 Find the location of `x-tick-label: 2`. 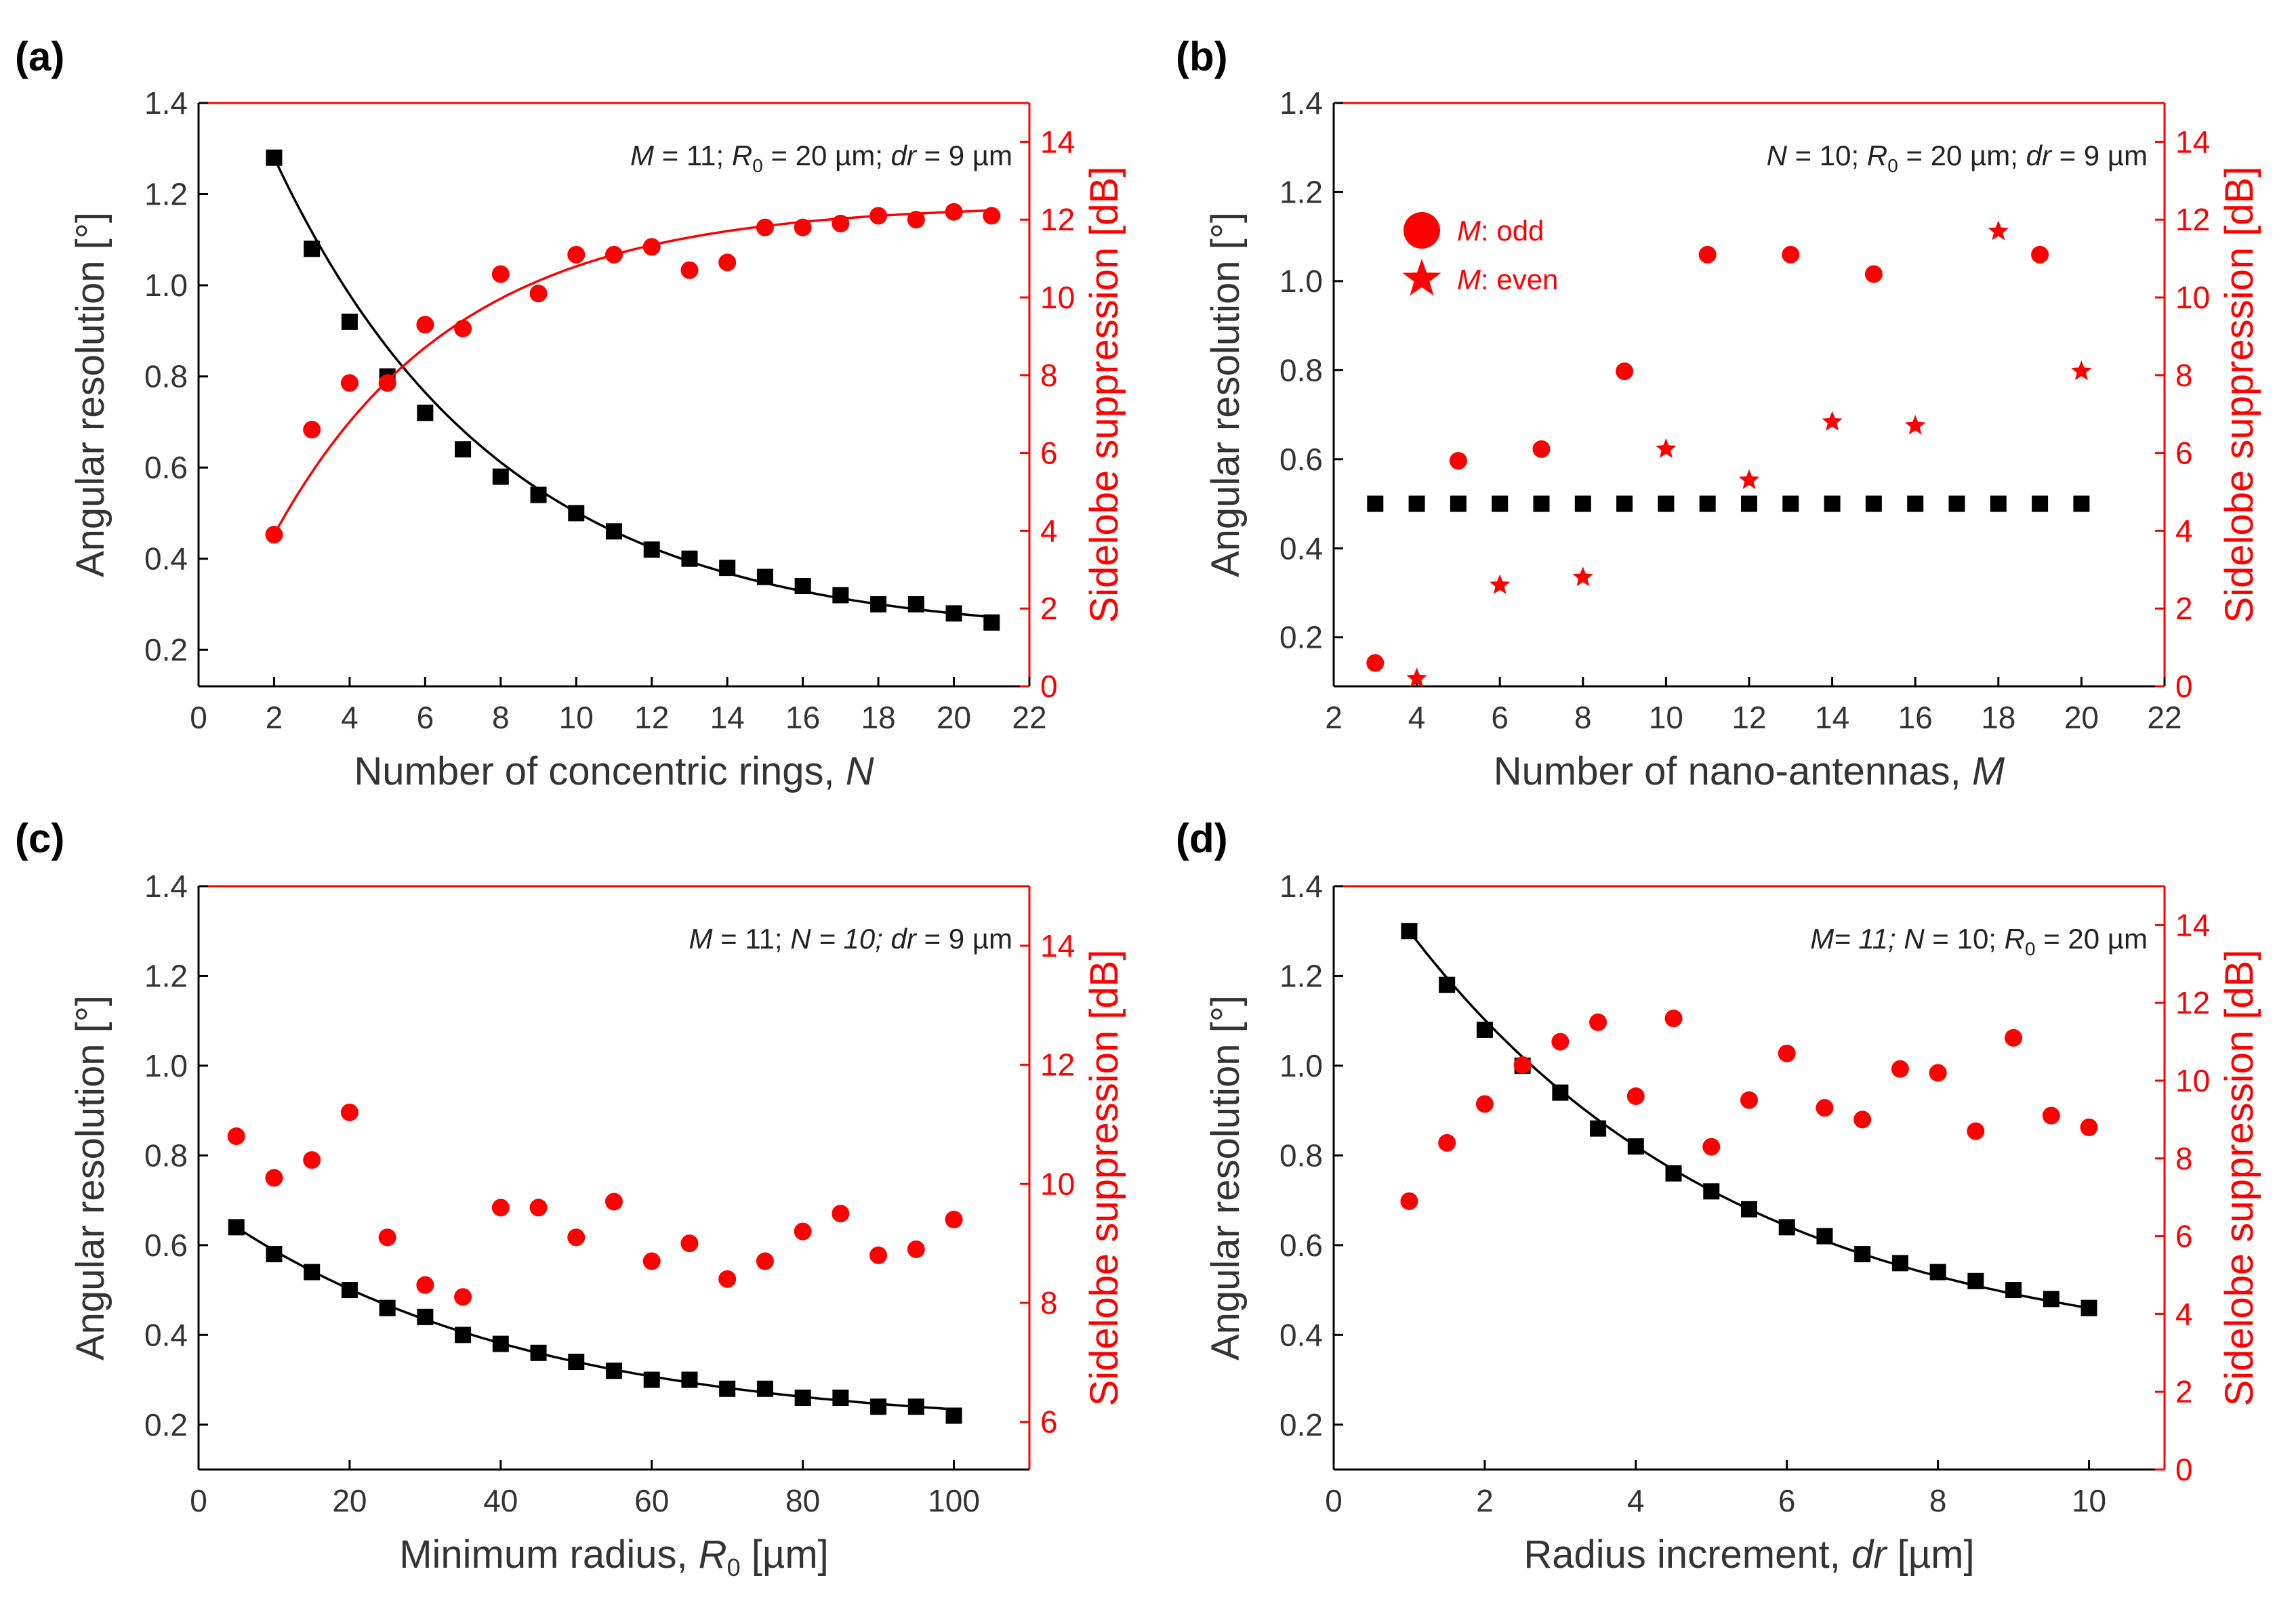

x-tick-label: 2 is located at coordinates (274, 718).